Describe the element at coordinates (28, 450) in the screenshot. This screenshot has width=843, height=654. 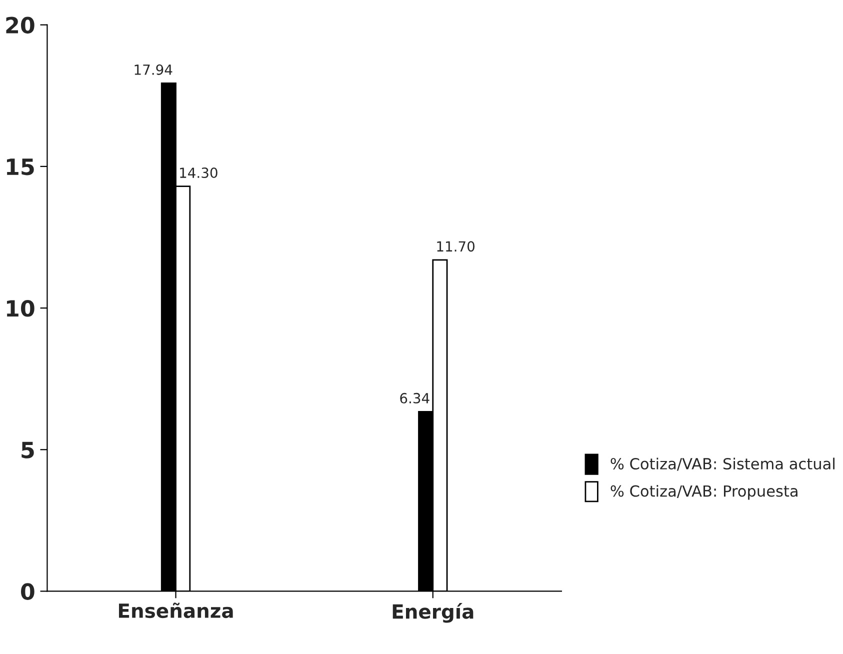
I see `y-tick-label: 5` at that location.